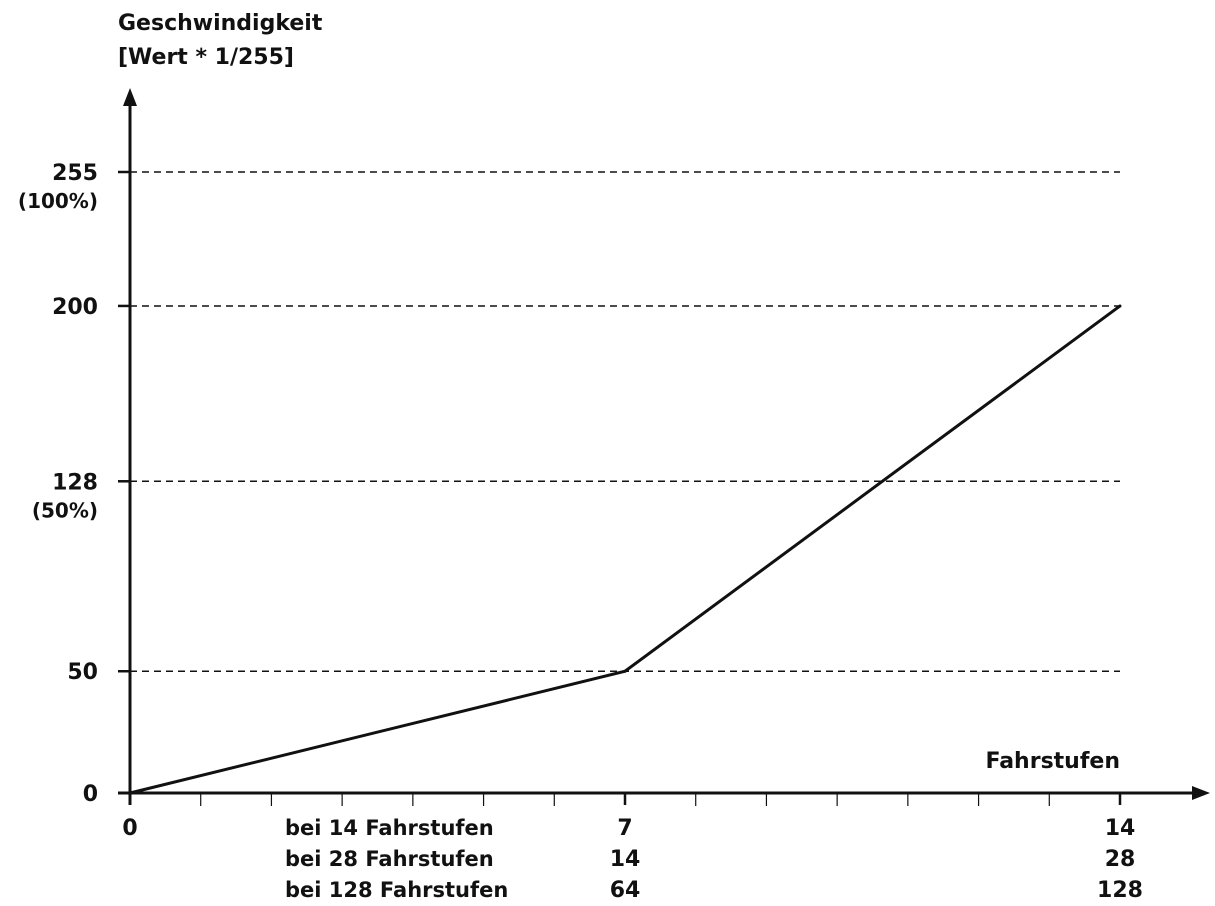 The width and height of the screenshot is (1215, 906). What do you see at coordinates (389, 828) in the screenshot?
I see `x-scale-caption-0: bei 14 Fahrstufen` at bounding box center [389, 828].